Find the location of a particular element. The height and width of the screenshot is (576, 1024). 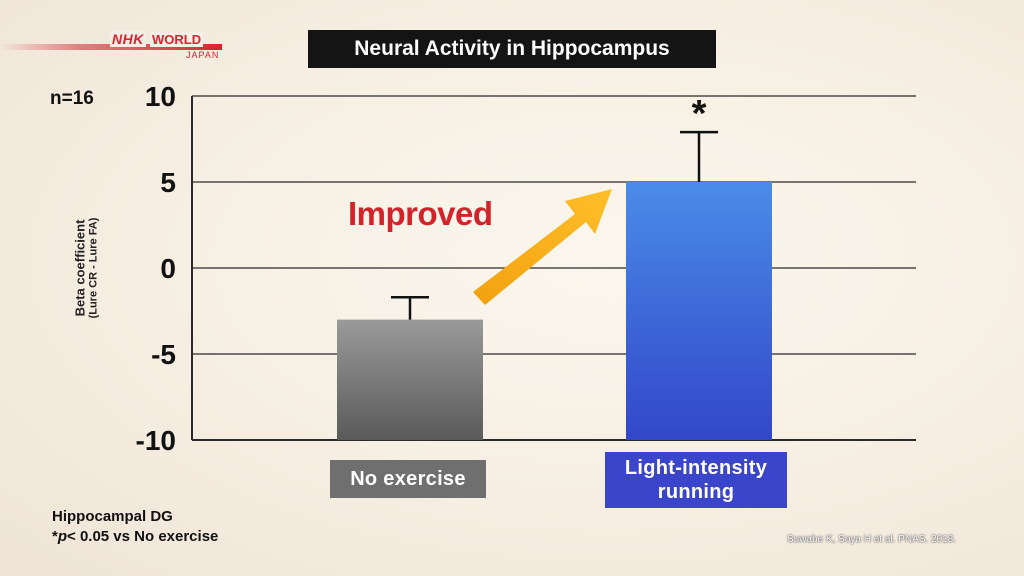

y-tick-label: -10 is located at coordinates (156, 440).